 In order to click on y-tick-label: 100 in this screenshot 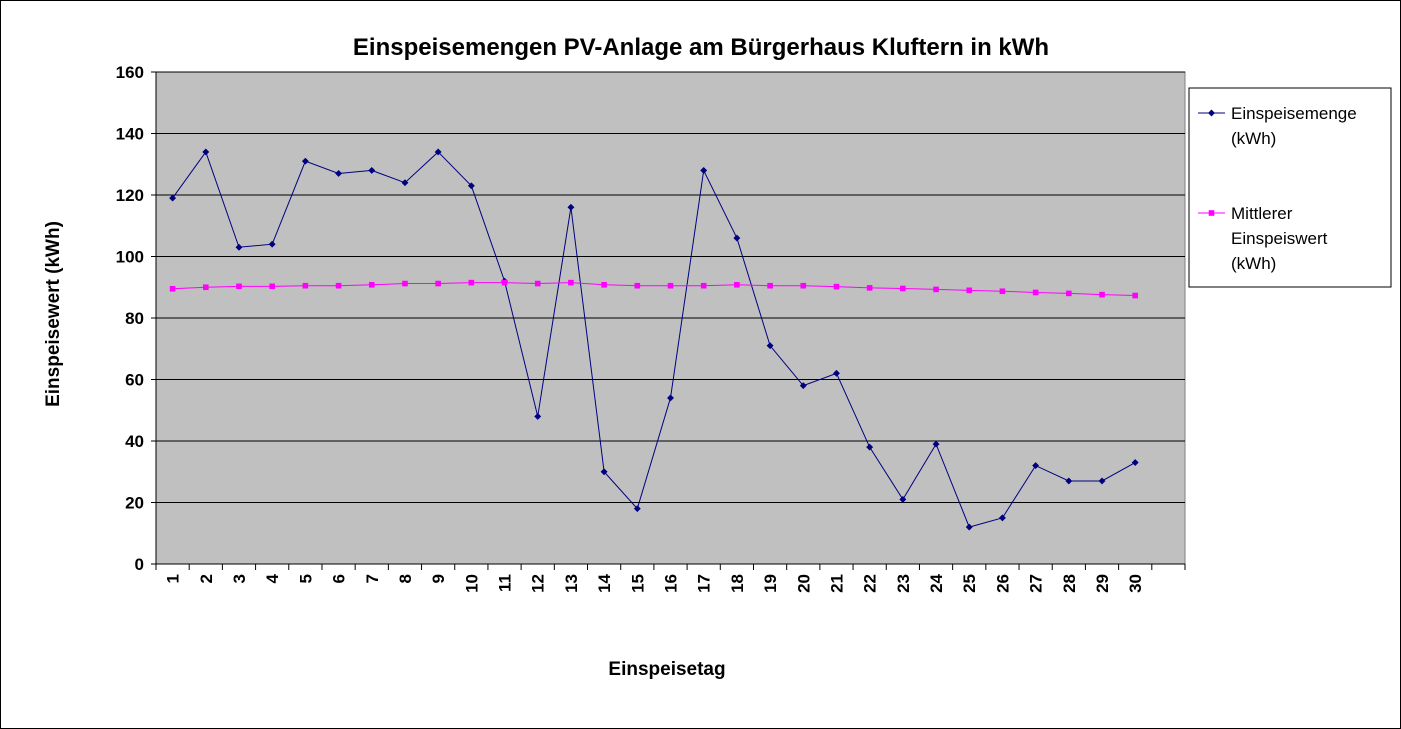, I will do `click(130, 257)`.